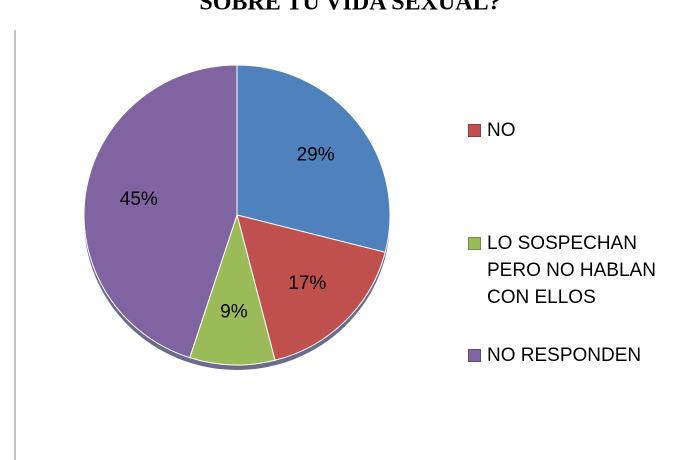  Describe the element at coordinates (349, 8) in the screenshot. I see `chart-title: SOBRE TU VIDA SEXUAL?` at that location.